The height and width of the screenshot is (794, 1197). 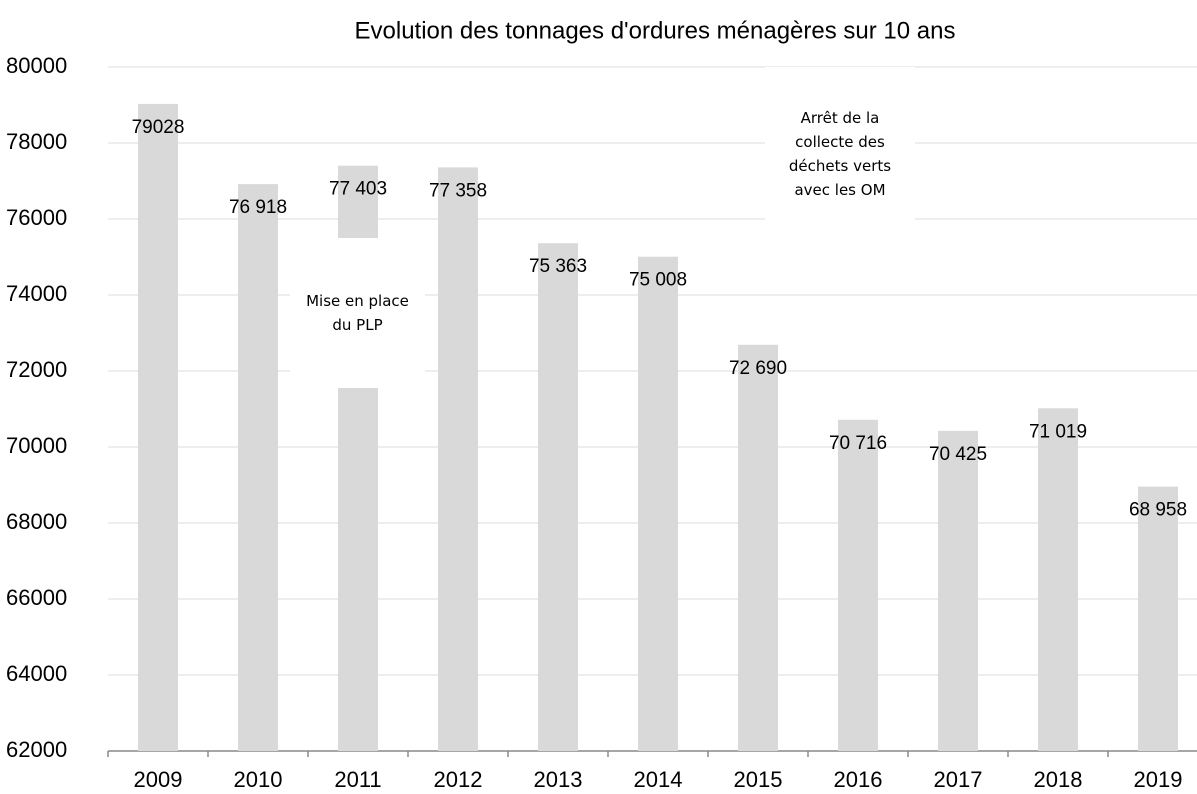 I want to click on y-tick-label: 74000, so click(x=36, y=293).